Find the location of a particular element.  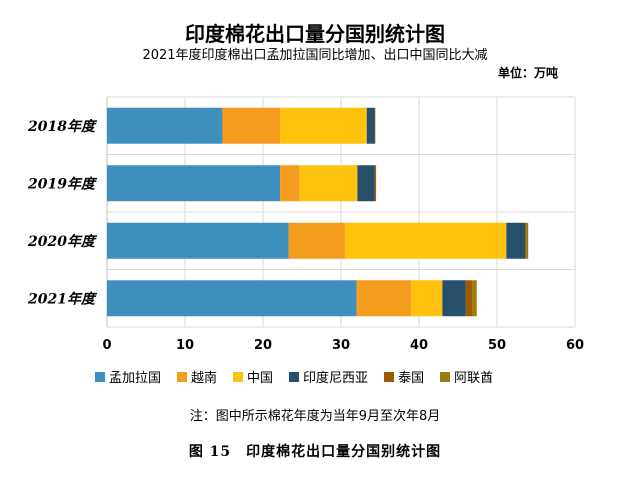

legend-label: 阿联酋 is located at coordinates (474, 378).